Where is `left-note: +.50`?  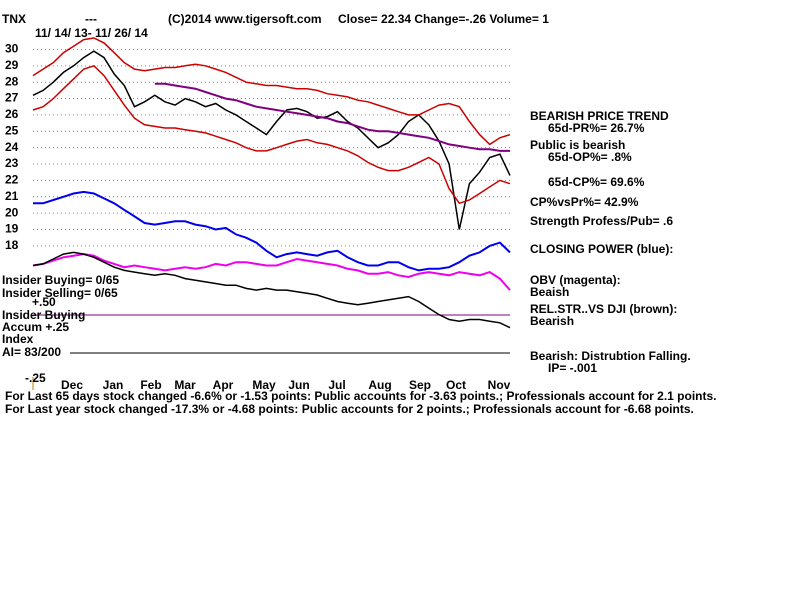 left-note: +.50 is located at coordinates (44, 302).